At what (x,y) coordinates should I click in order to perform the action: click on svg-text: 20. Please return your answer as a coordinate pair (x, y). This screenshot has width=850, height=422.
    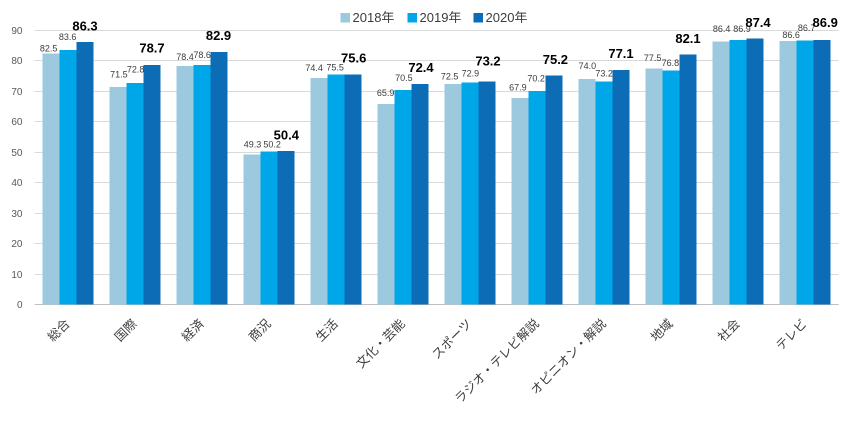
    Looking at the image, I should click on (17, 244).